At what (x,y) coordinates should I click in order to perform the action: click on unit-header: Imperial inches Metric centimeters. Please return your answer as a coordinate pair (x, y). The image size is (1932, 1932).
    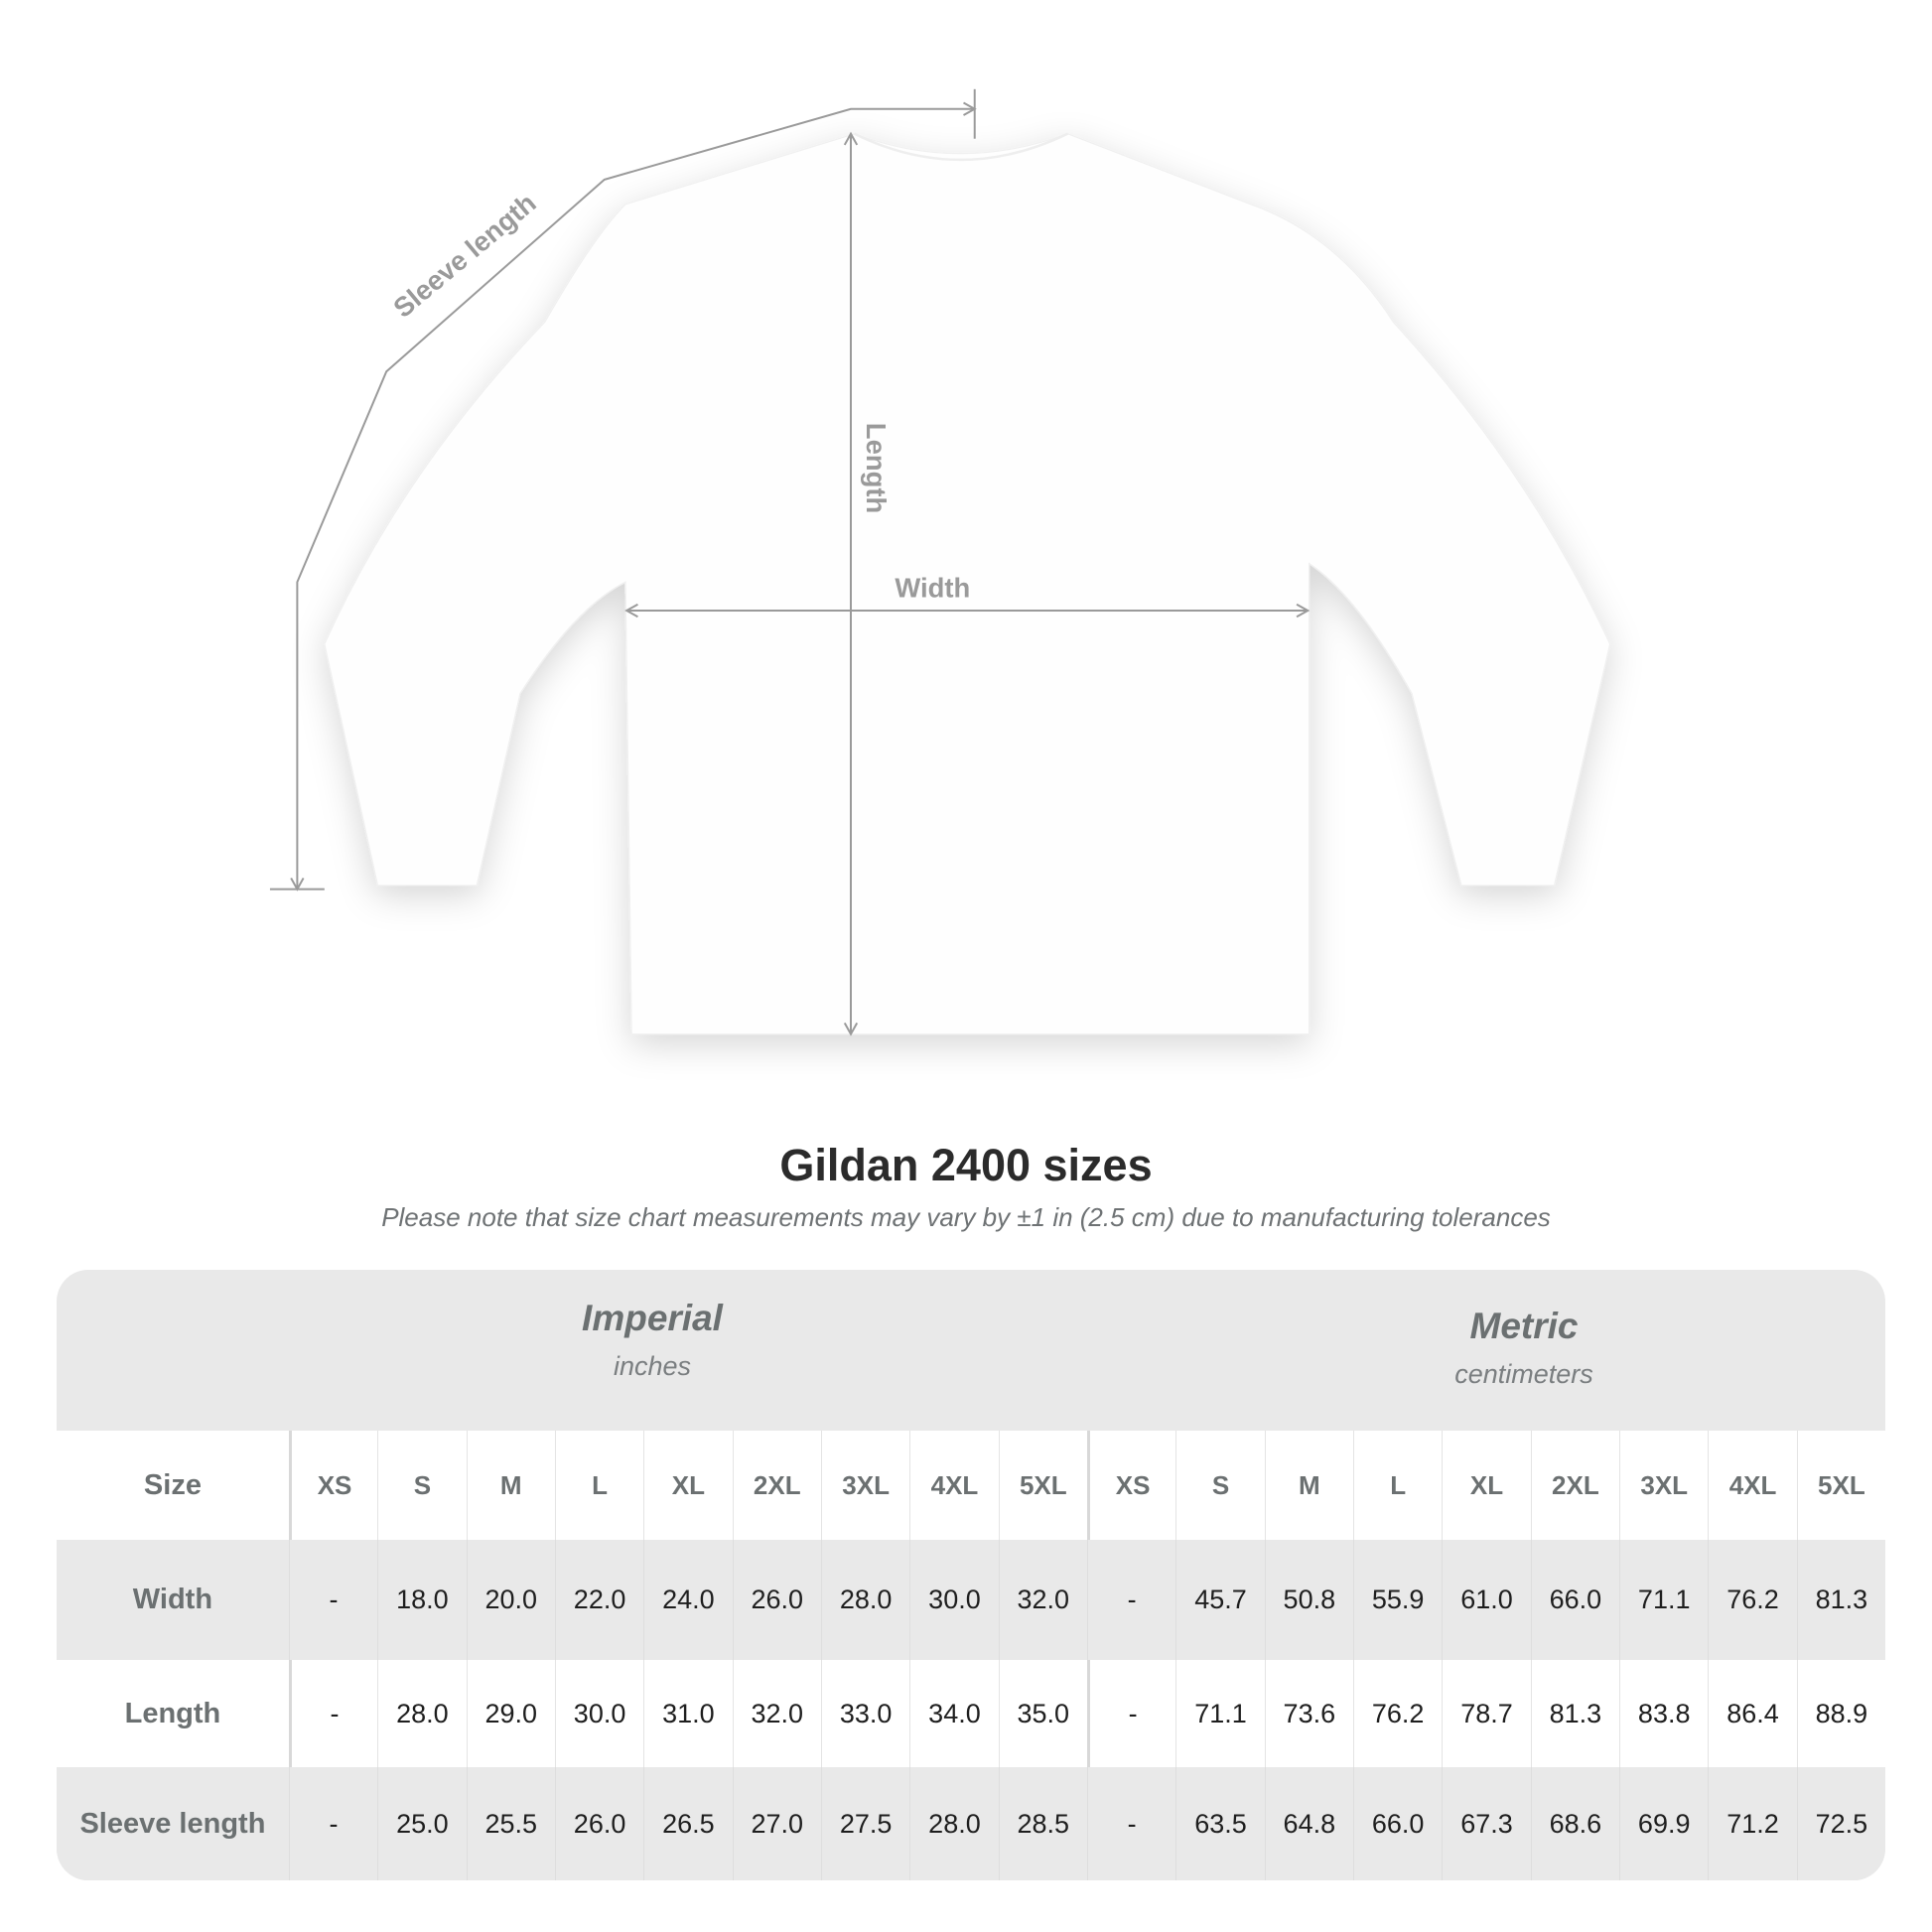
    Looking at the image, I should click on (971, 1350).